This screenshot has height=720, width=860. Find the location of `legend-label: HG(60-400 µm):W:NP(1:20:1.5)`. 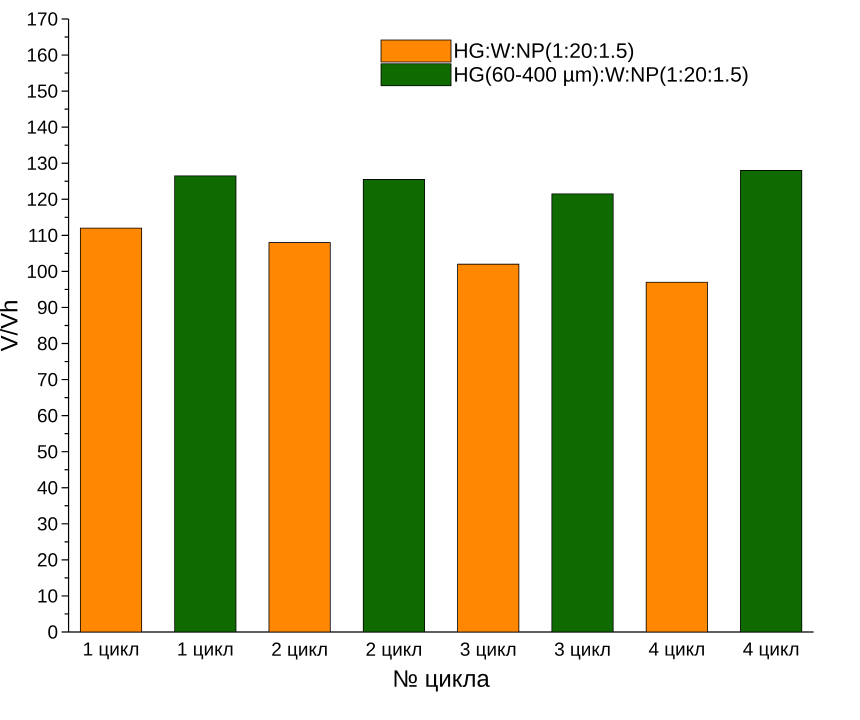

legend-label: HG(60-400 µm):W:NP(1:20:1.5) is located at coordinates (601, 76).